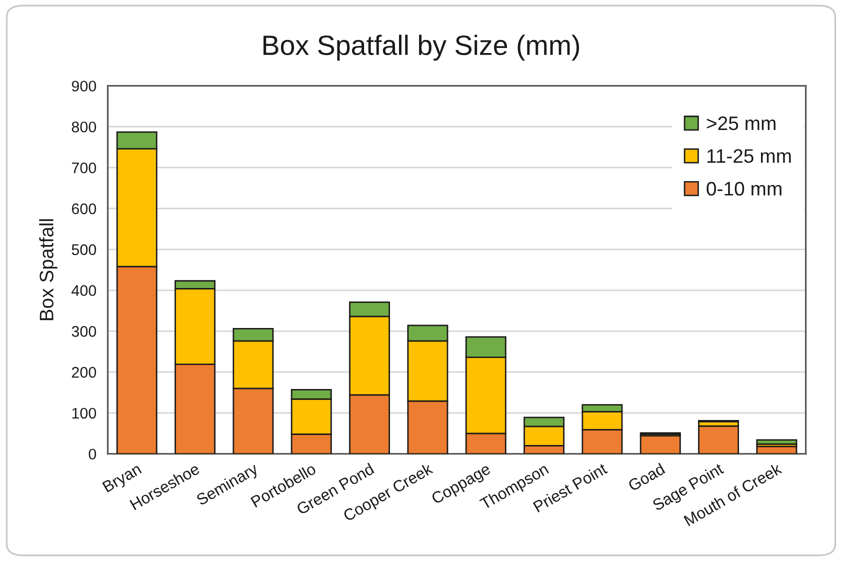 The width and height of the screenshot is (842, 561). Describe the element at coordinates (84, 413) in the screenshot. I see `y-tick-label: 100` at that location.